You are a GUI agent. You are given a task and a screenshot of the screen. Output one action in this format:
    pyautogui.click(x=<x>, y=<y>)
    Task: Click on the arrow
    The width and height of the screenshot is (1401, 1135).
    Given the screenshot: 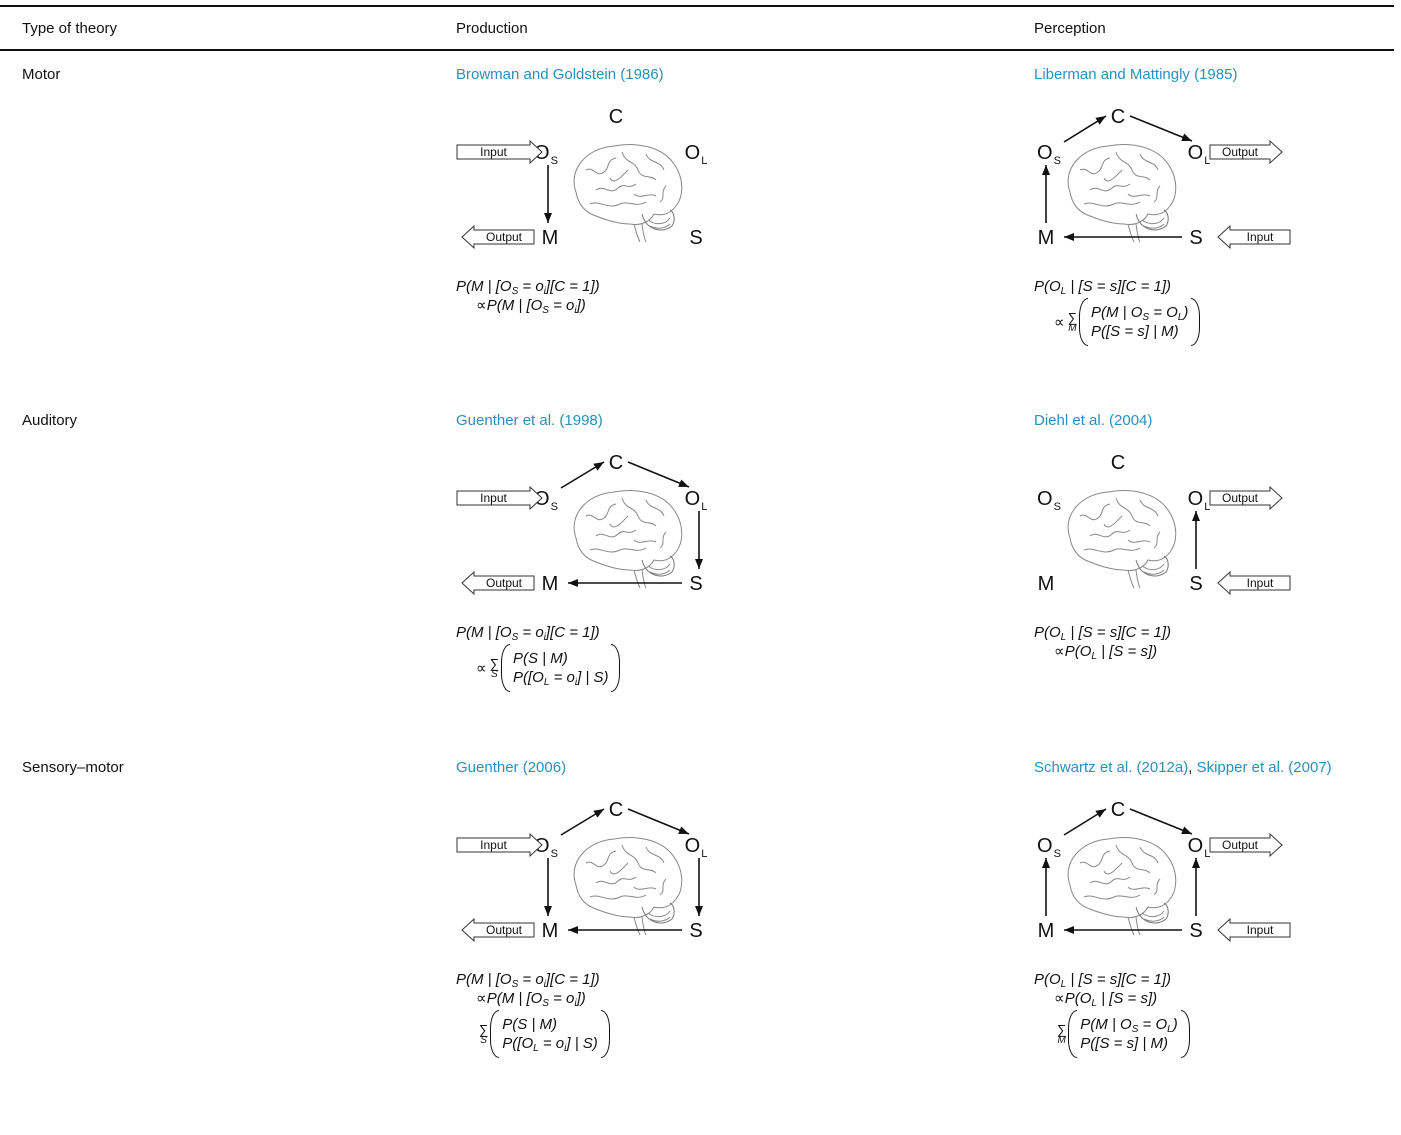 What is the action you would take?
    pyautogui.click(x=658, y=474)
    